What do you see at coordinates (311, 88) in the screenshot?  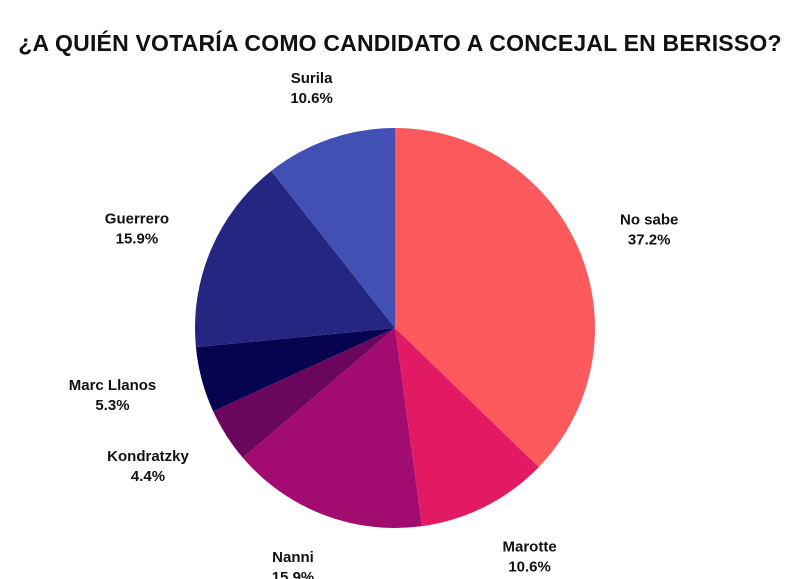 I see `slice-label-surila: Surila 10.6%` at bounding box center [311, 88].